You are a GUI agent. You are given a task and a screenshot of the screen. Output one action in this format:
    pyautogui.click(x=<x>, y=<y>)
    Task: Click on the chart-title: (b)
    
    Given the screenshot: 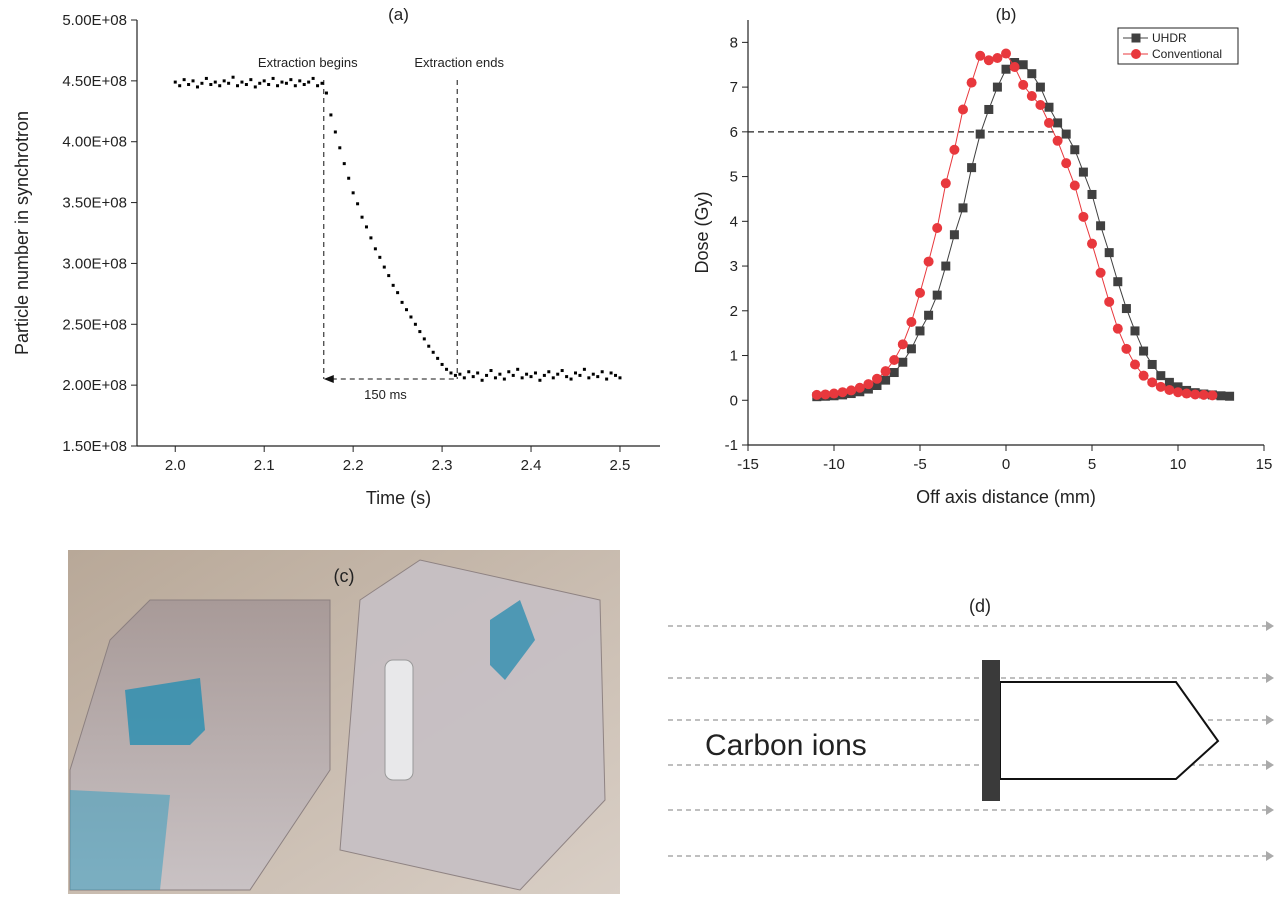 What is the action you would take?
    pyautogui.click(x=1006, y=14)
    